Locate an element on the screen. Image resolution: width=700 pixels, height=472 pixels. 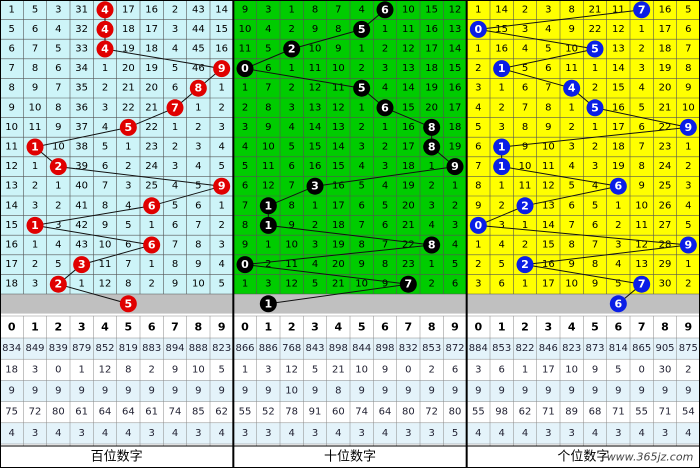
stat-value: 8 is located at coordinates (338, 391).